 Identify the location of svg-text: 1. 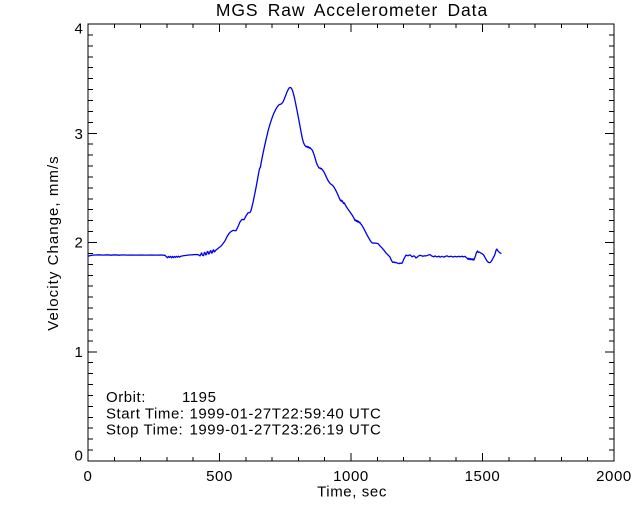
(79, 352).